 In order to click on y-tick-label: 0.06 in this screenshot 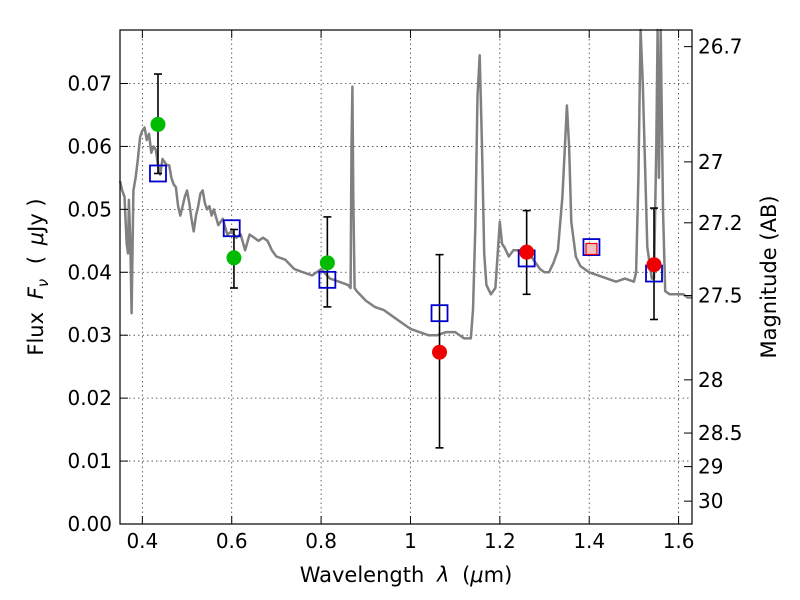, I will do `click(89, 146)`.